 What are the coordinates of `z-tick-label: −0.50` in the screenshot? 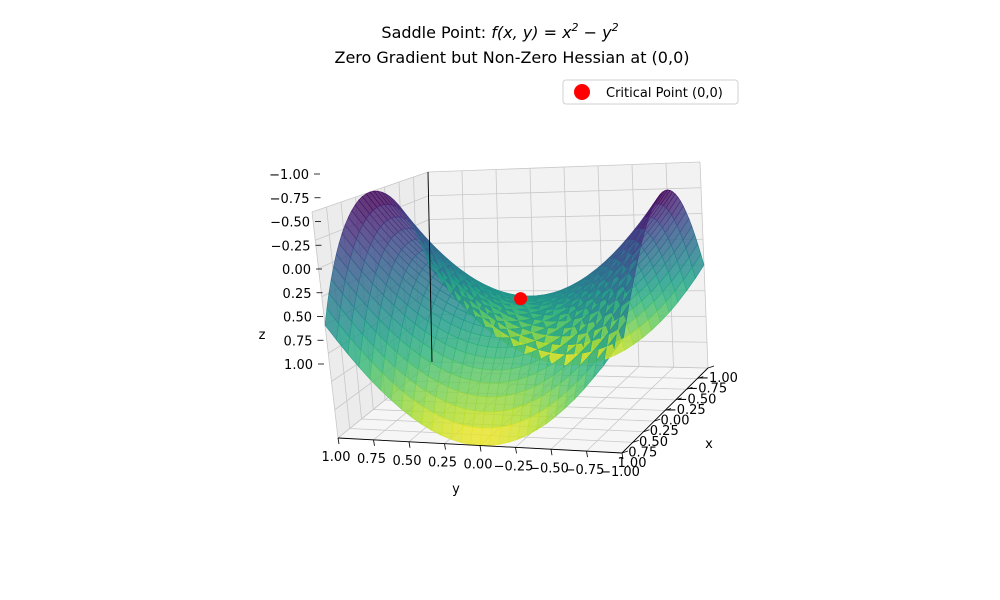 It's located at (290, 223).